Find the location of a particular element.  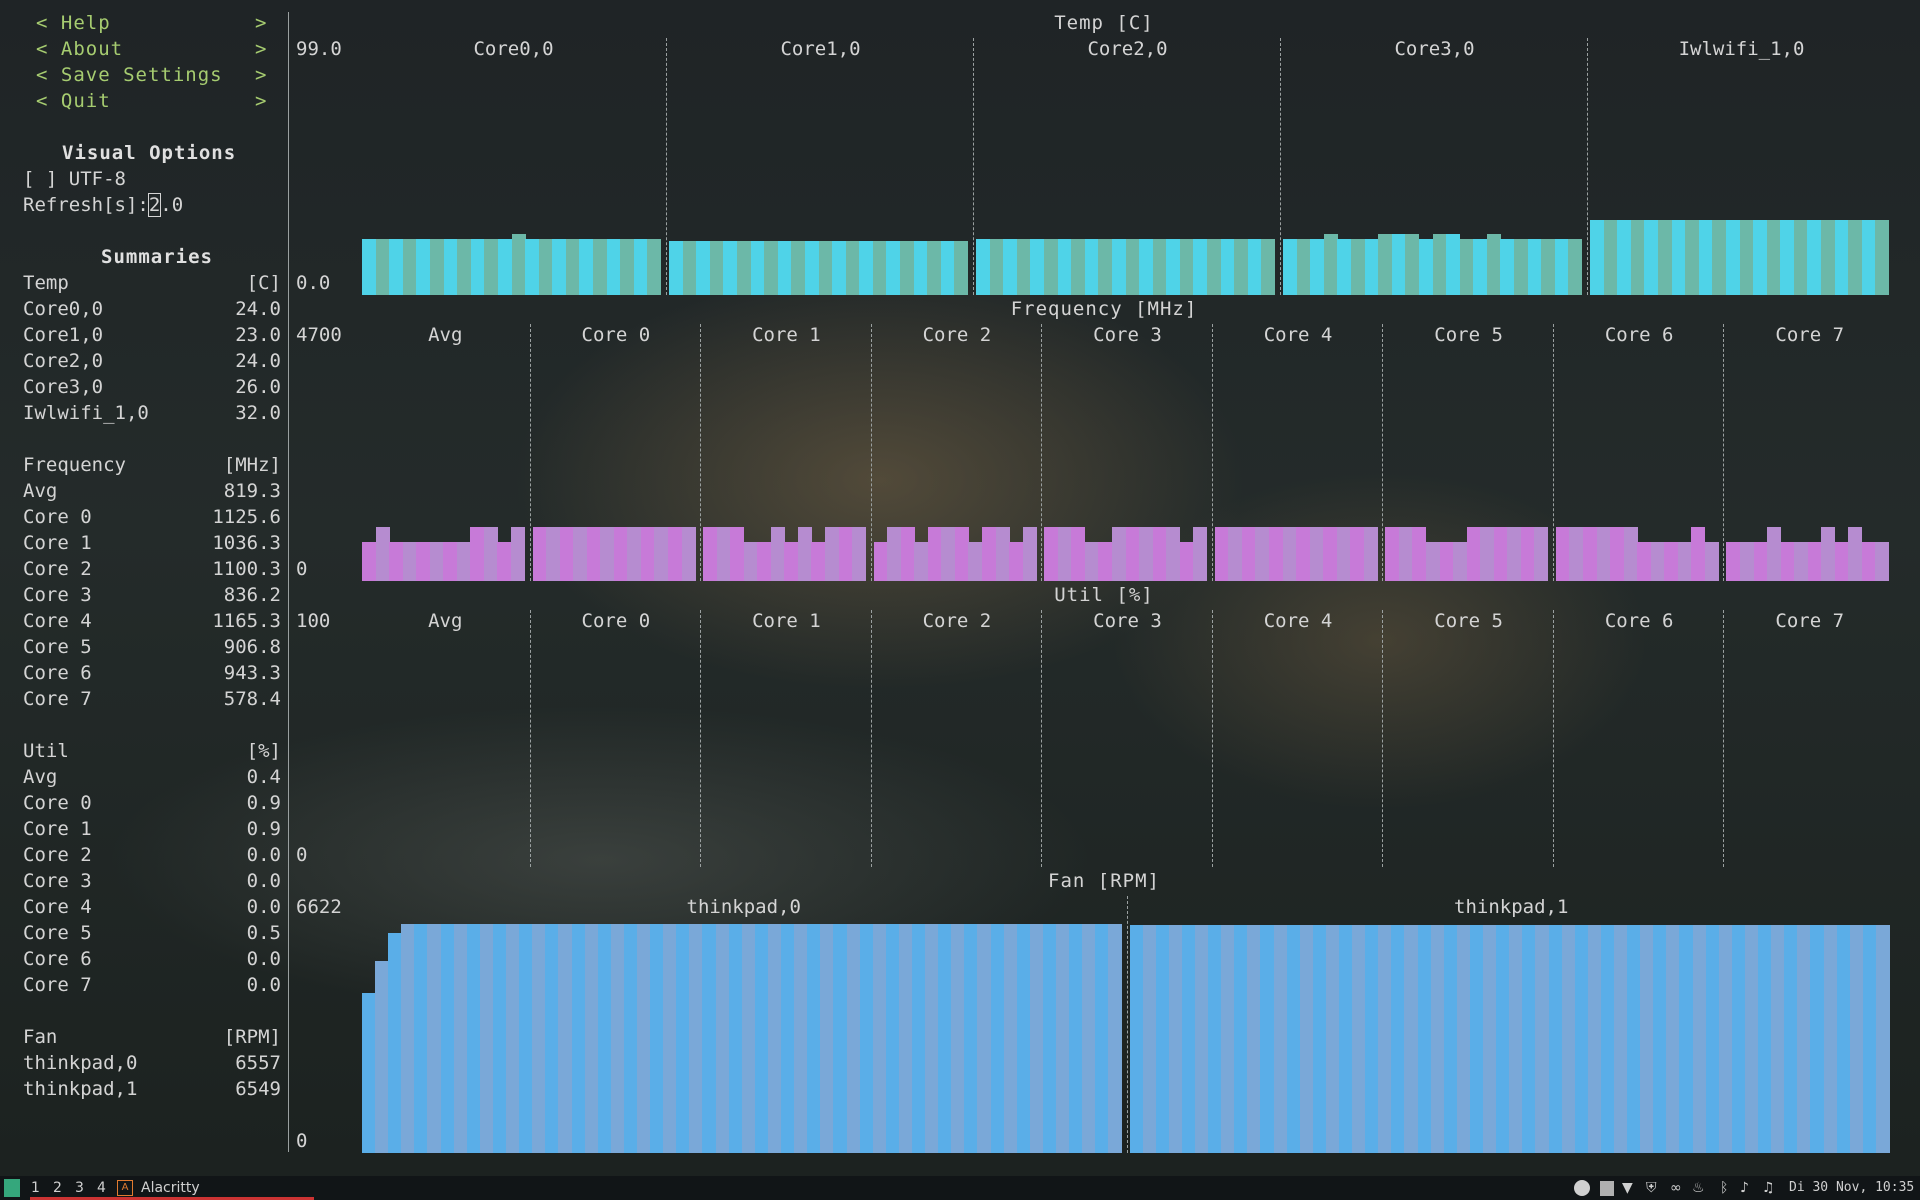

util-graph-title: Util [%] is located at coordinates (1104, 595).